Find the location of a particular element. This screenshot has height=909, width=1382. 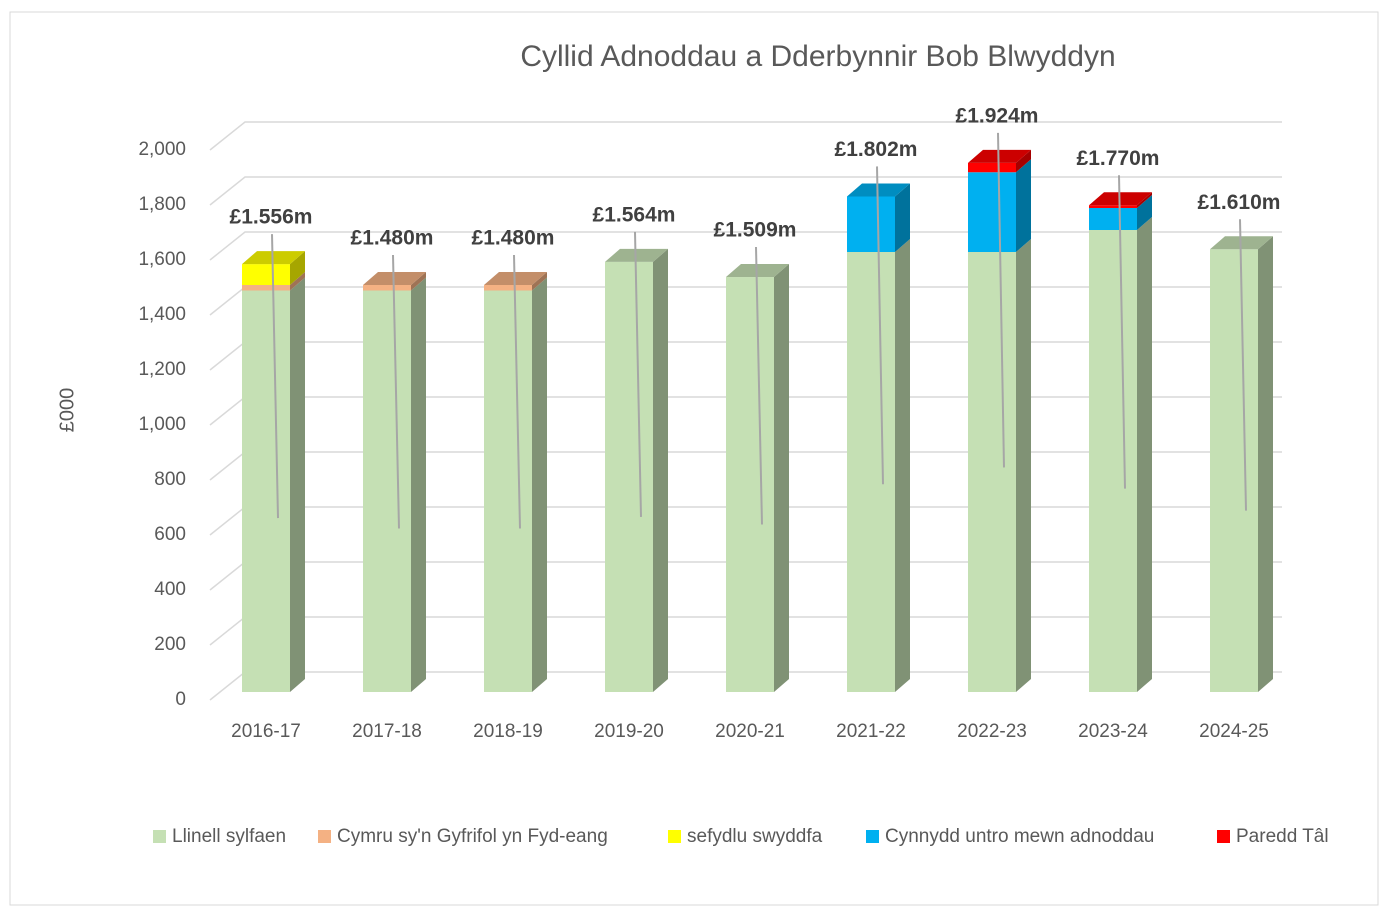

x-tick-label: 2016-17 is located at coordinates (266, 731).